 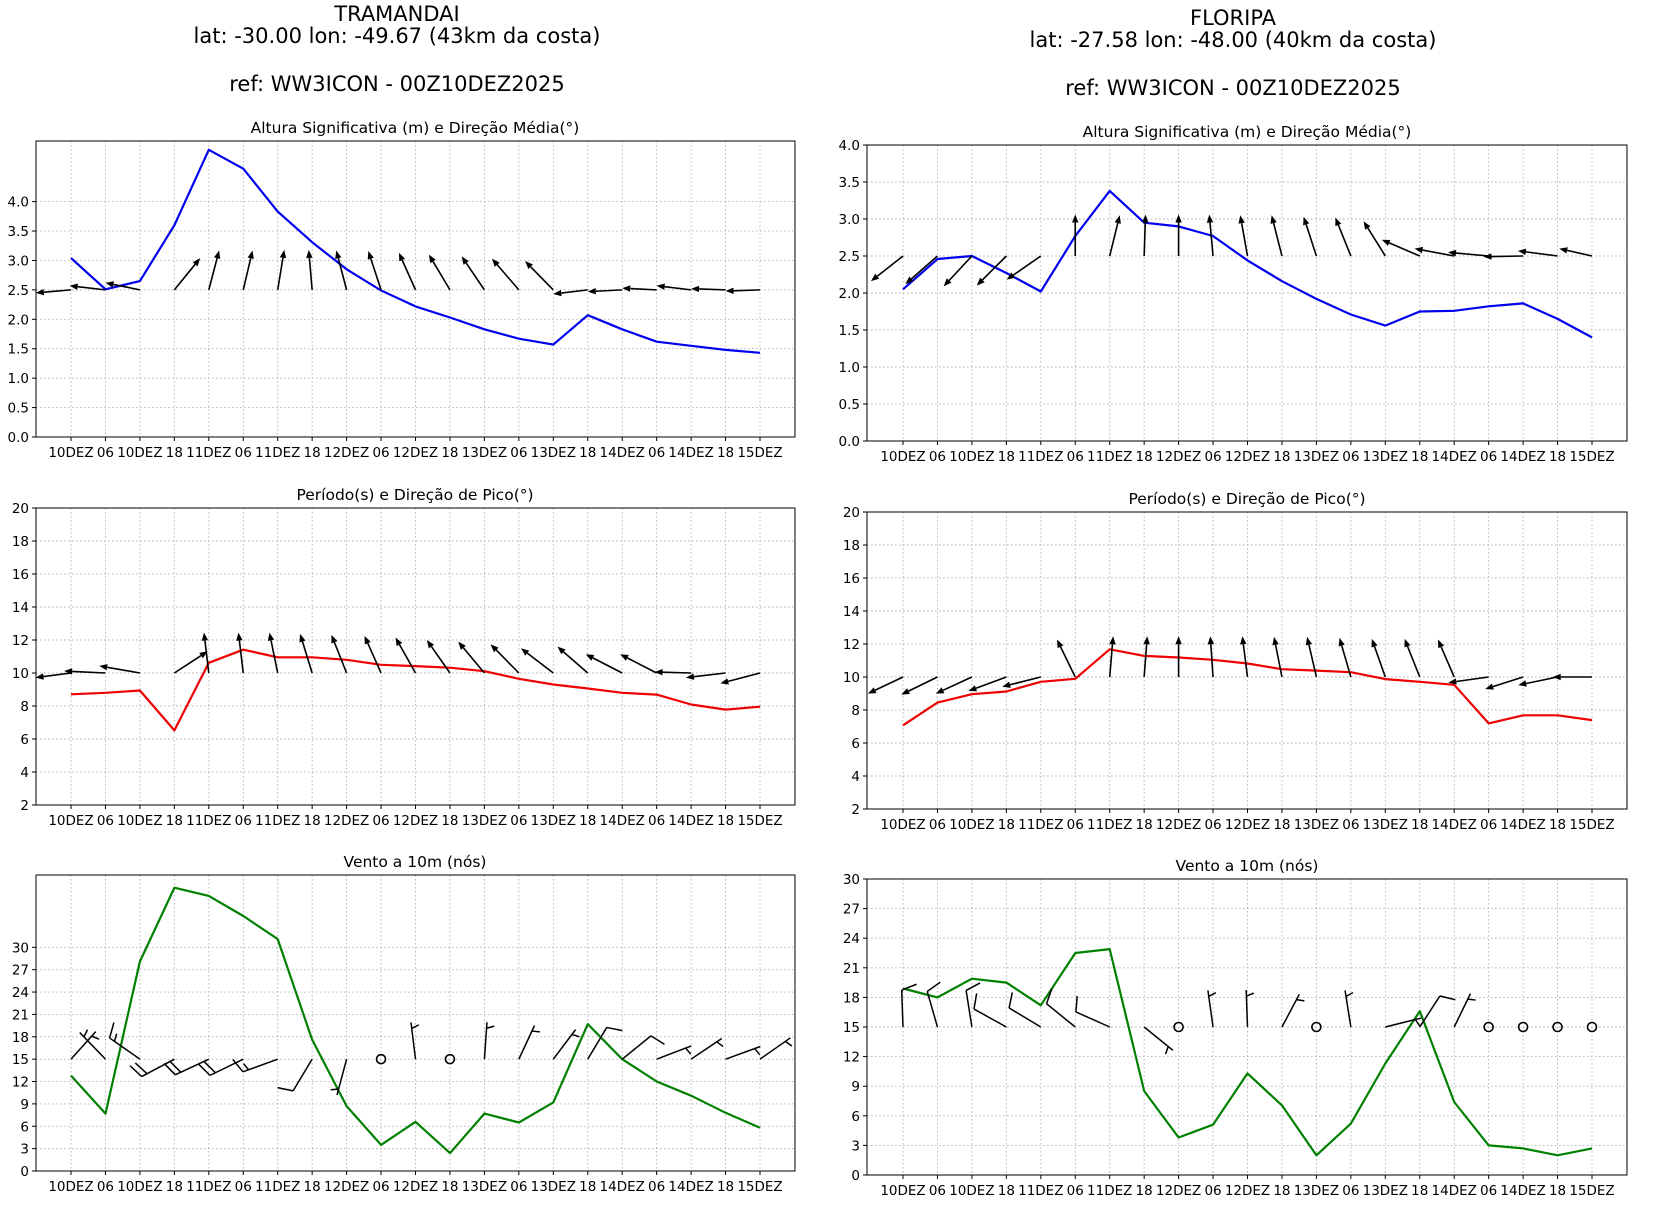 I want to click on y-tick-label: 6, so click(x=855, y=1117).